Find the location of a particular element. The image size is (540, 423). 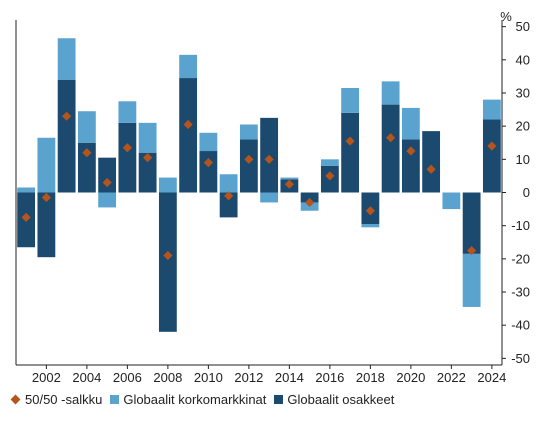

x-tick-label: 2016 is located at coordinates (329, 377).